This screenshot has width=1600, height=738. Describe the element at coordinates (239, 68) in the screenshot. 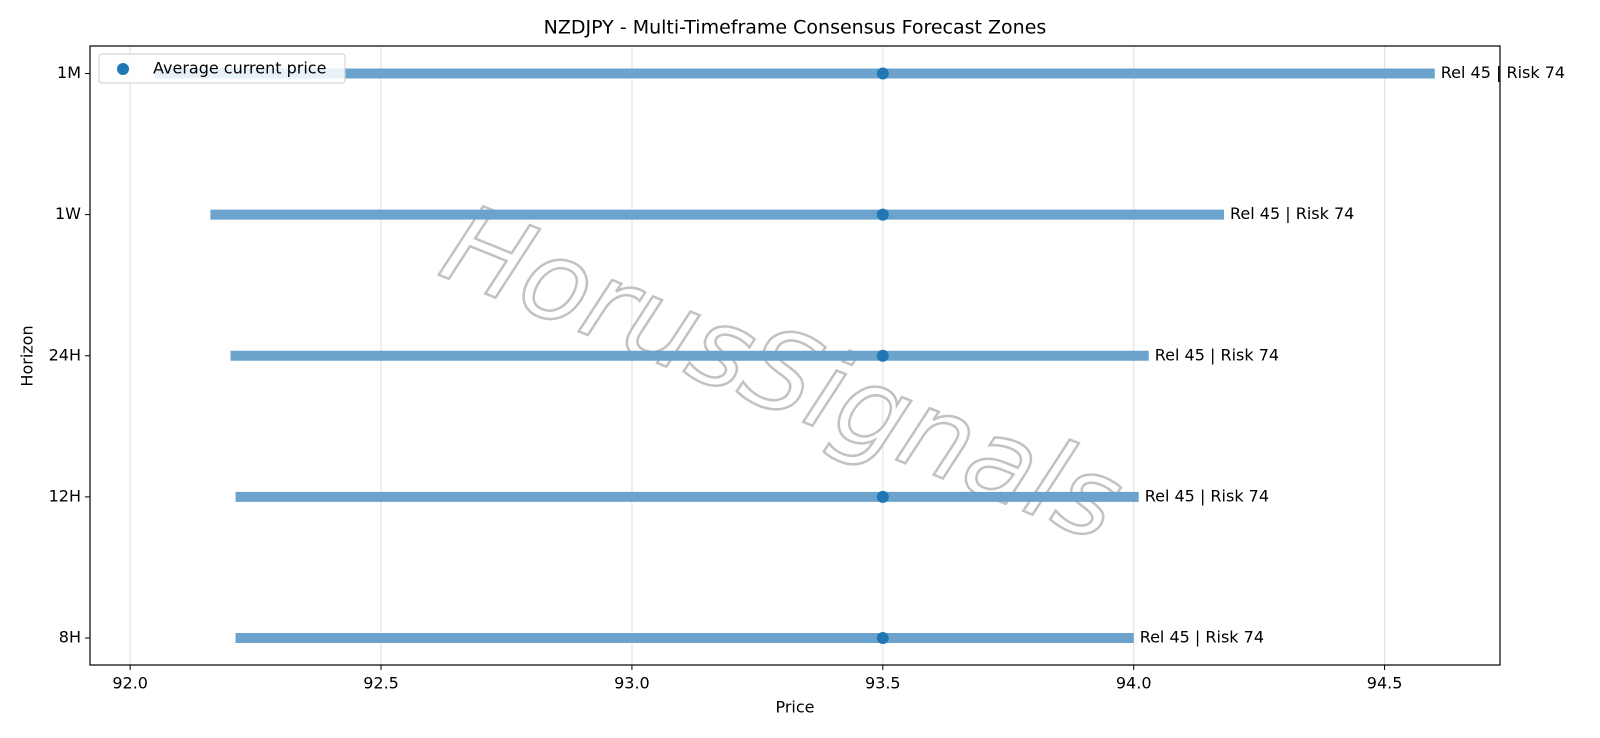

I see `legend-label: Average current price` at that location.